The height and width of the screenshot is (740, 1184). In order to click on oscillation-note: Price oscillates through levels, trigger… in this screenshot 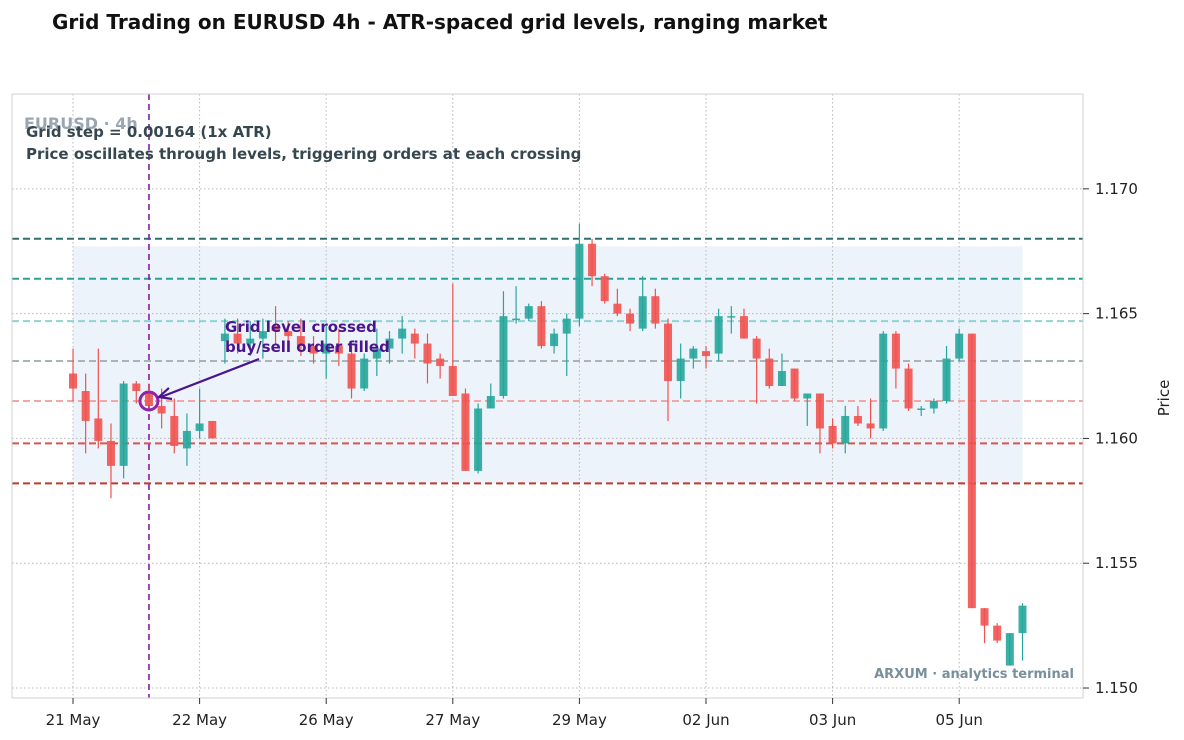, I will do `click(303, 154)`.